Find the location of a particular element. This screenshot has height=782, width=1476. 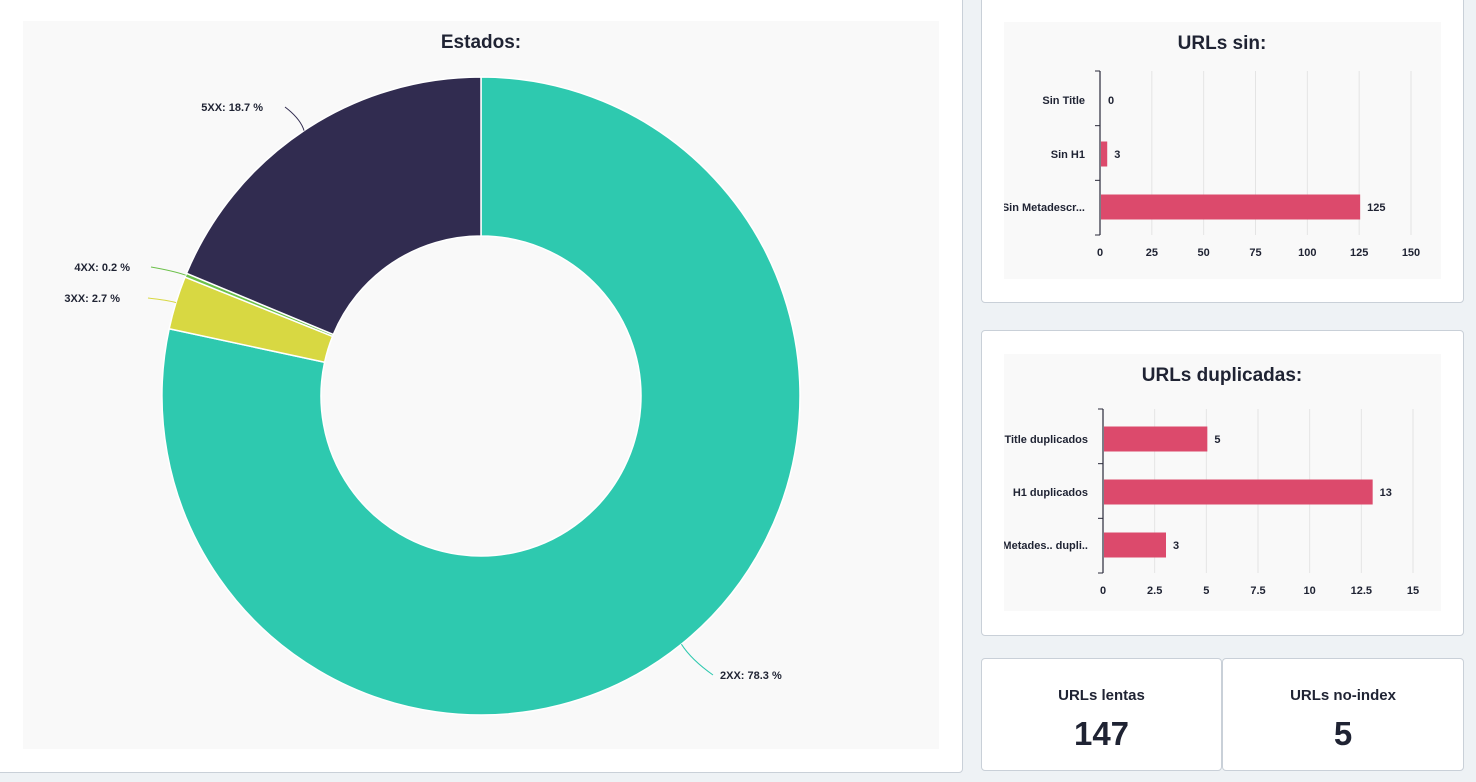

urls-noindex-label: URLs no-index is located at coordinates (1343, 695).